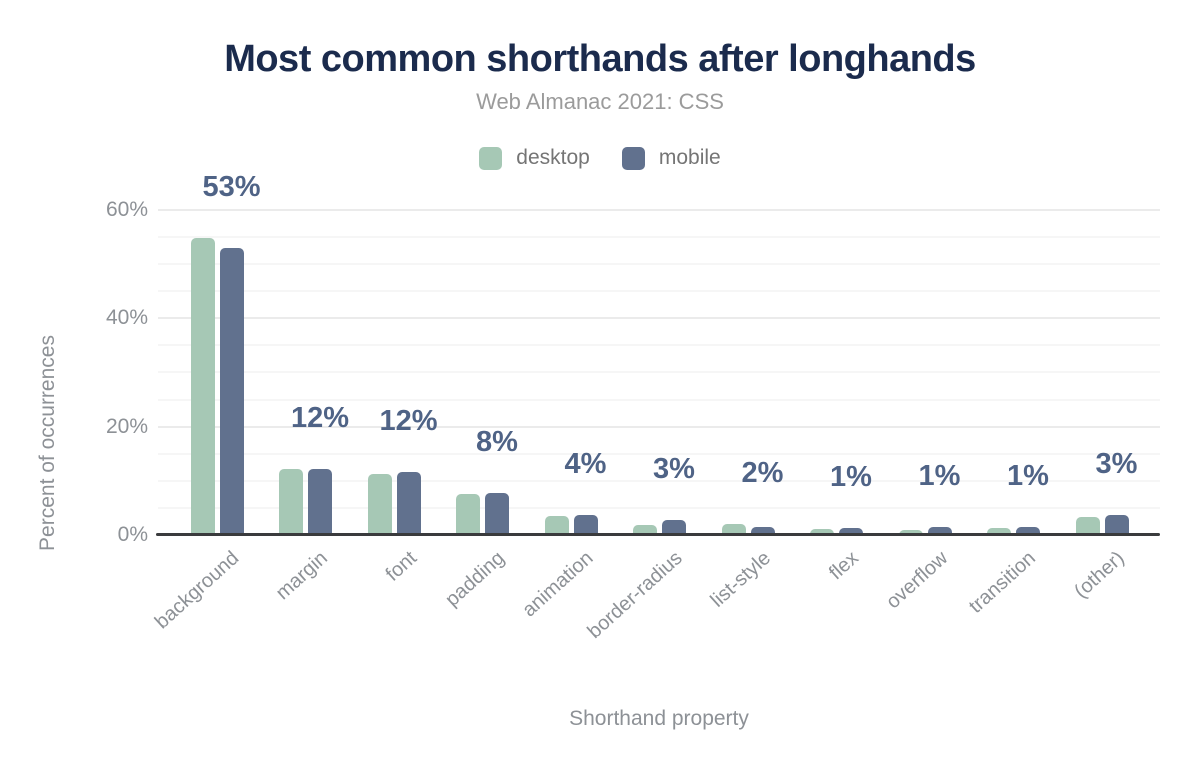  What do you see at coordinates (1087, 525) in the screenshot?
I see `bar-desktop-(other)` at bounding box center [1087, 525].